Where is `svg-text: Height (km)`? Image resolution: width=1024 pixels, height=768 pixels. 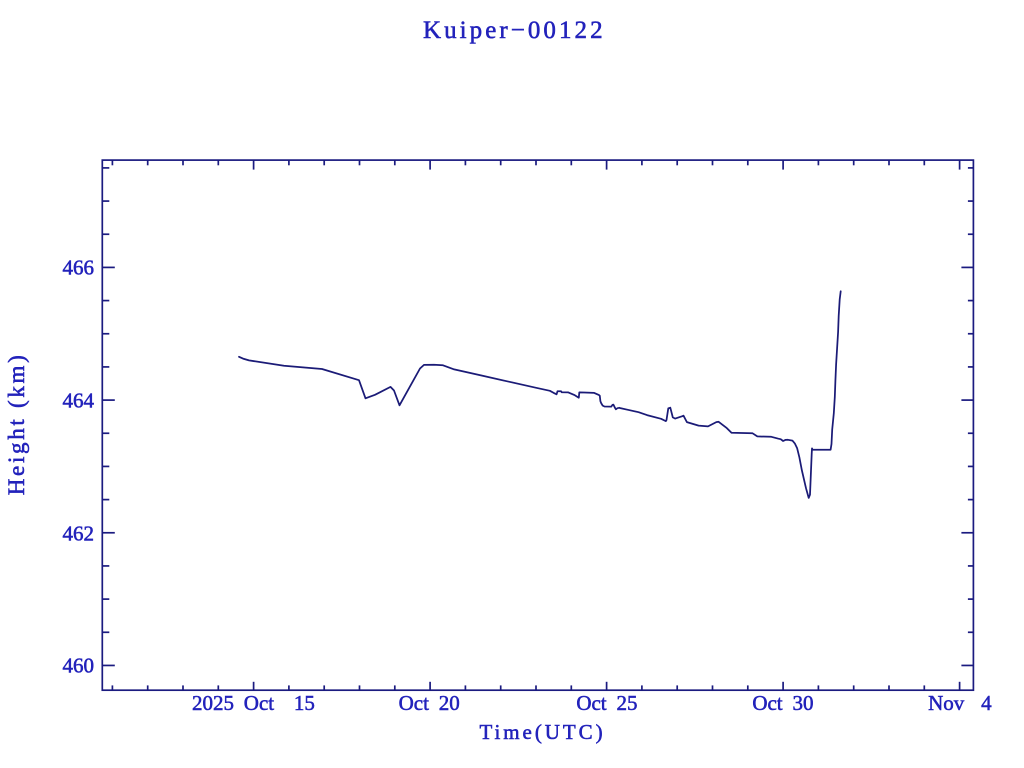
svg-text: Height (km) is located at coordinates (16, 424).